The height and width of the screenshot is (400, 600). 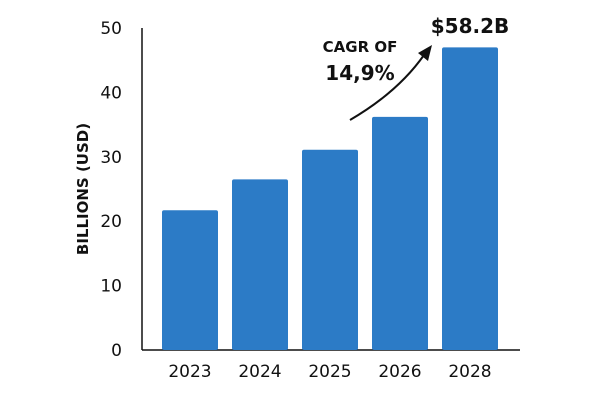 What do you see at coordinates (189, 372) in the screenshot?
I see `x-tick-label: 2023` at bounding box center [189, 372].